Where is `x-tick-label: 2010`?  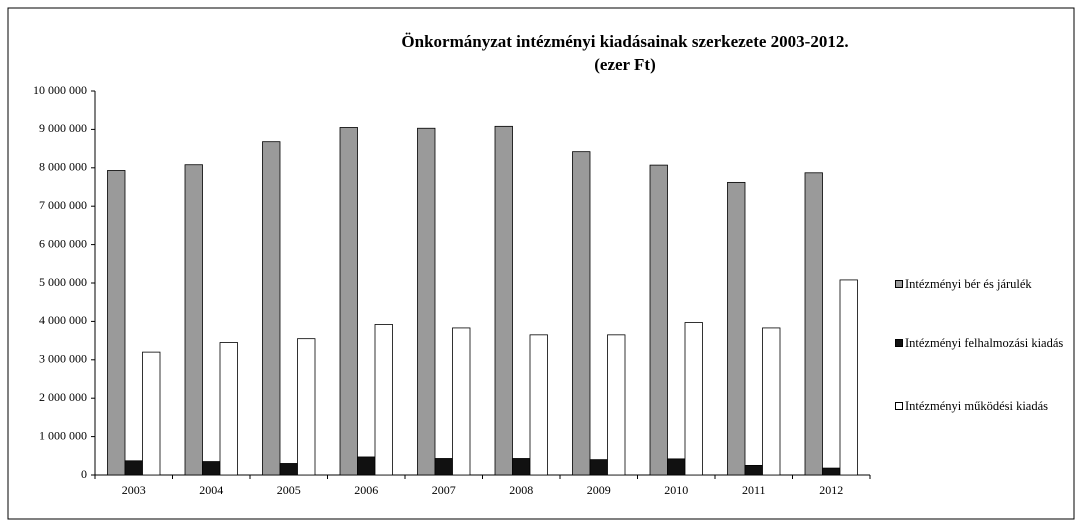
x-tick-label: 2010 is located at coordinates (676, 490).